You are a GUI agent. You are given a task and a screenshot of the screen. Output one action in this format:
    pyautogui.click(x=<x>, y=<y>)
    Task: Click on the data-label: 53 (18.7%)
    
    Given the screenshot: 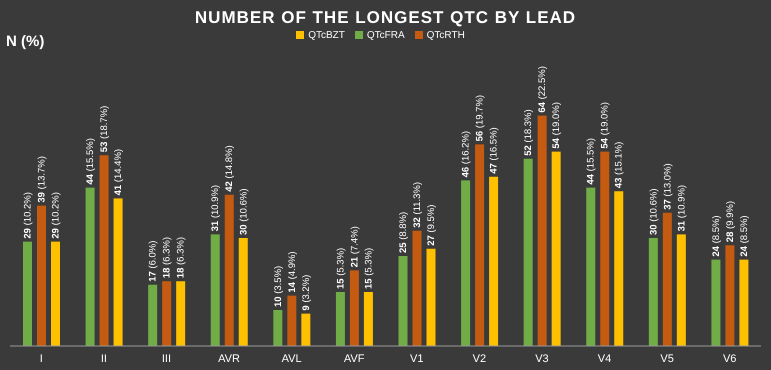 What is the action you would take?
    pyautogui.click(x=104, y=129)
    